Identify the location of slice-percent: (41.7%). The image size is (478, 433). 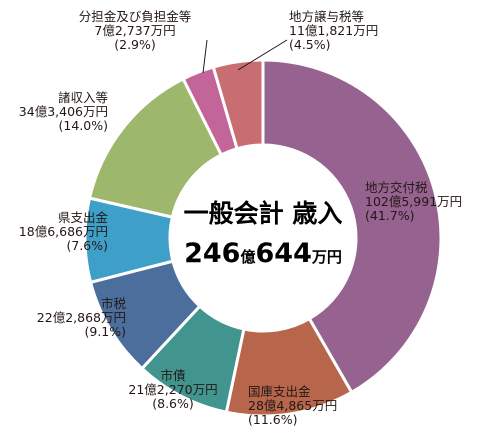
(389, 215).